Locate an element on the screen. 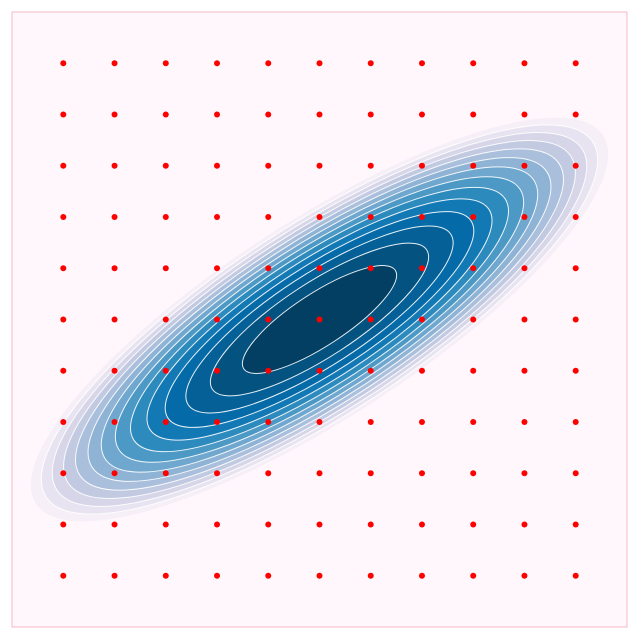 Image resolution: width=639 pixels, height=639 pixels. contour-line is located at coordinates (319, 319).